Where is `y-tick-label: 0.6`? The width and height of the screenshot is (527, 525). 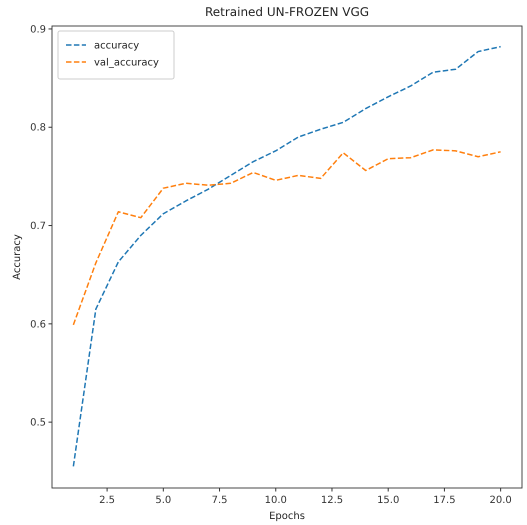
y-tick-label: 0.6 is located at coordinates (38, 324).